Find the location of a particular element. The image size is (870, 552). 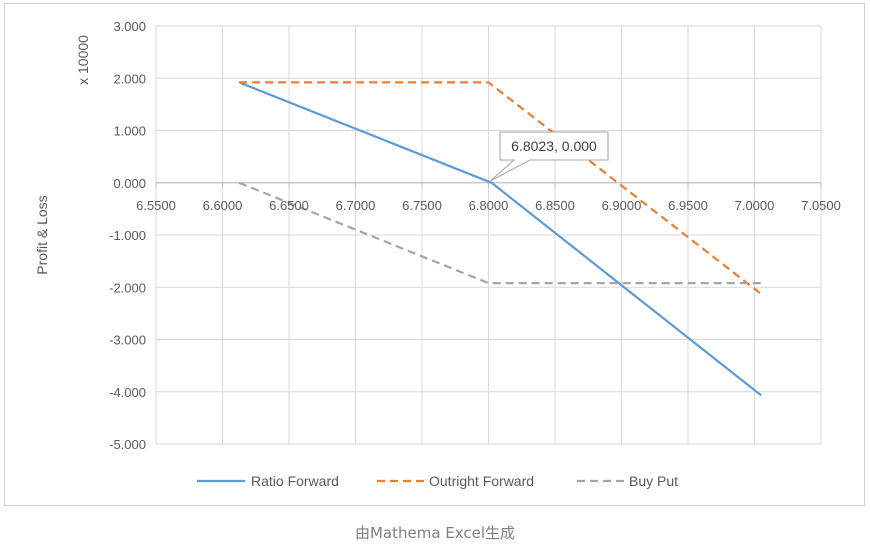

x-tick-label: 7.0000 is located at coordinates (755, 205).